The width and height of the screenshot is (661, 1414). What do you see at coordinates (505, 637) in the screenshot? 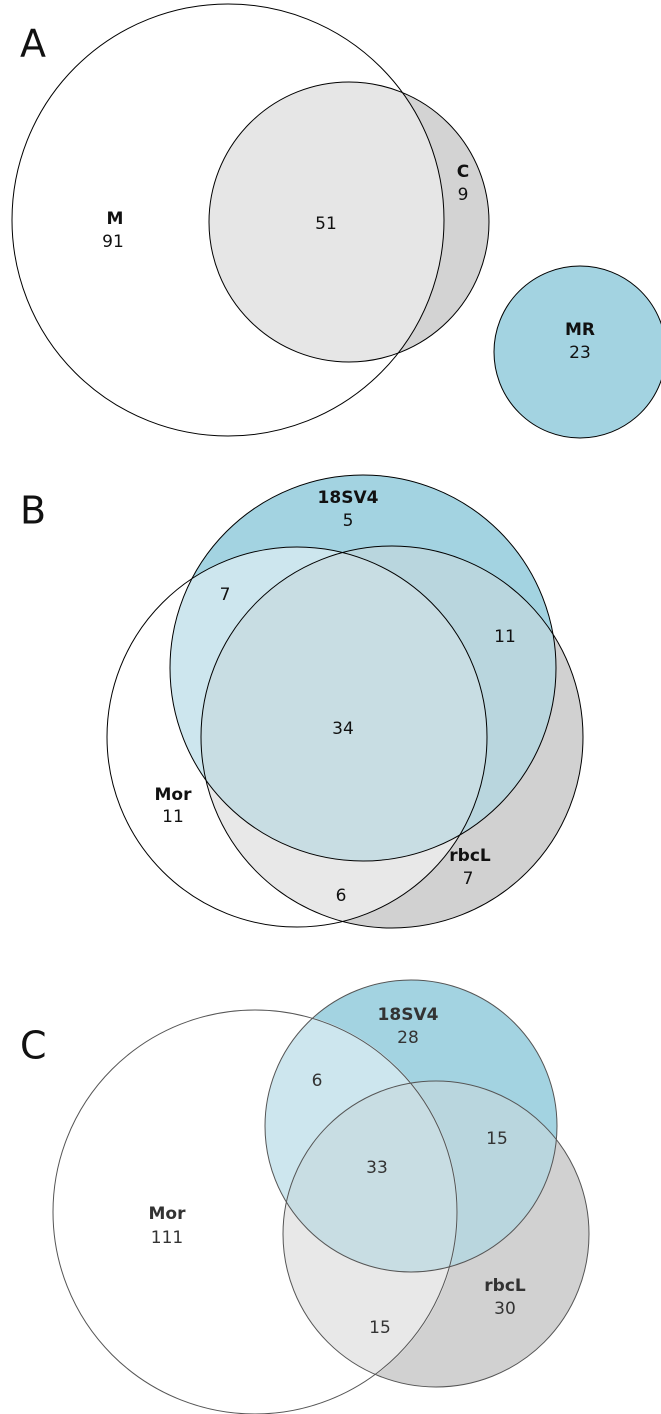
I see `overlap-count: 11` at bounding box center [505, 637].